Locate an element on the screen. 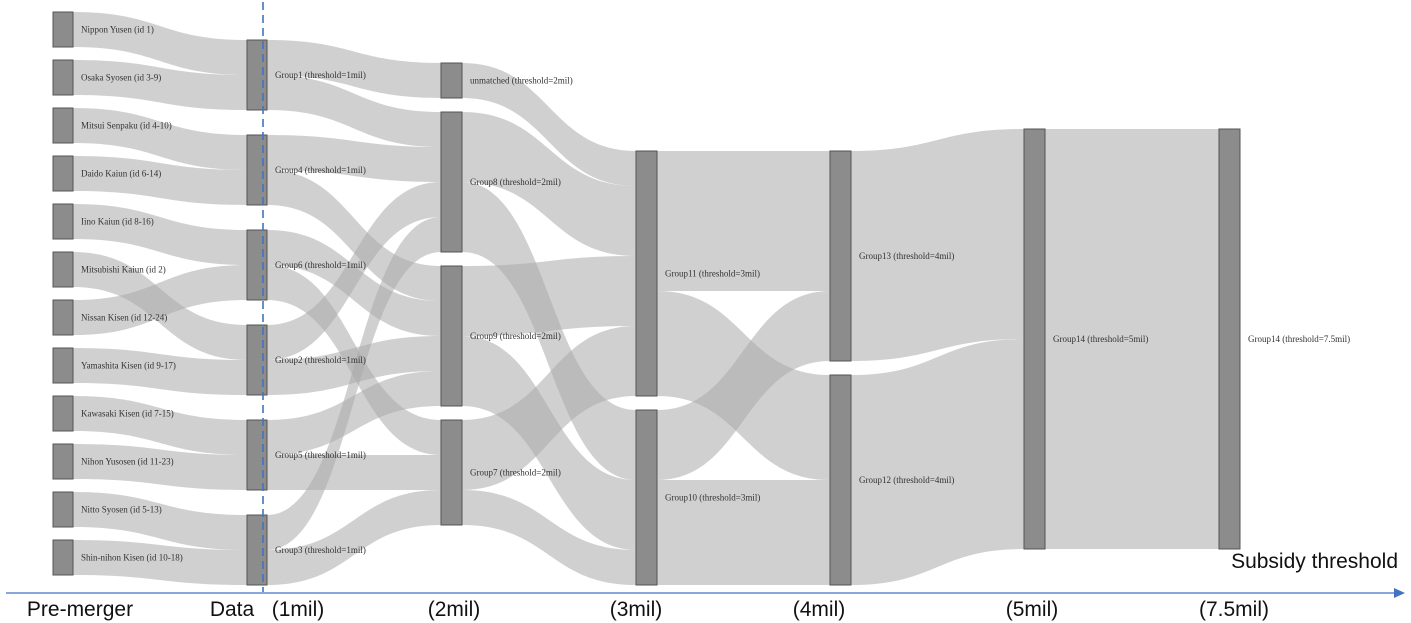  node-bar-g10 is located at coordinates (646, 497).